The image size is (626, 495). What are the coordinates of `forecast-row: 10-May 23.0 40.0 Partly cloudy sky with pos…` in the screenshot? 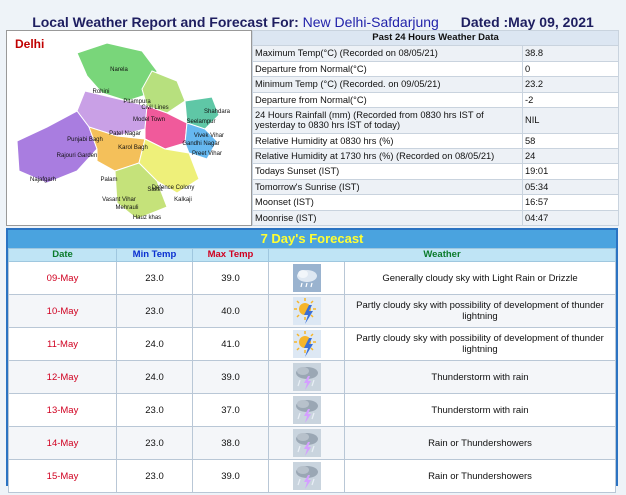 It's located at (312, 311).